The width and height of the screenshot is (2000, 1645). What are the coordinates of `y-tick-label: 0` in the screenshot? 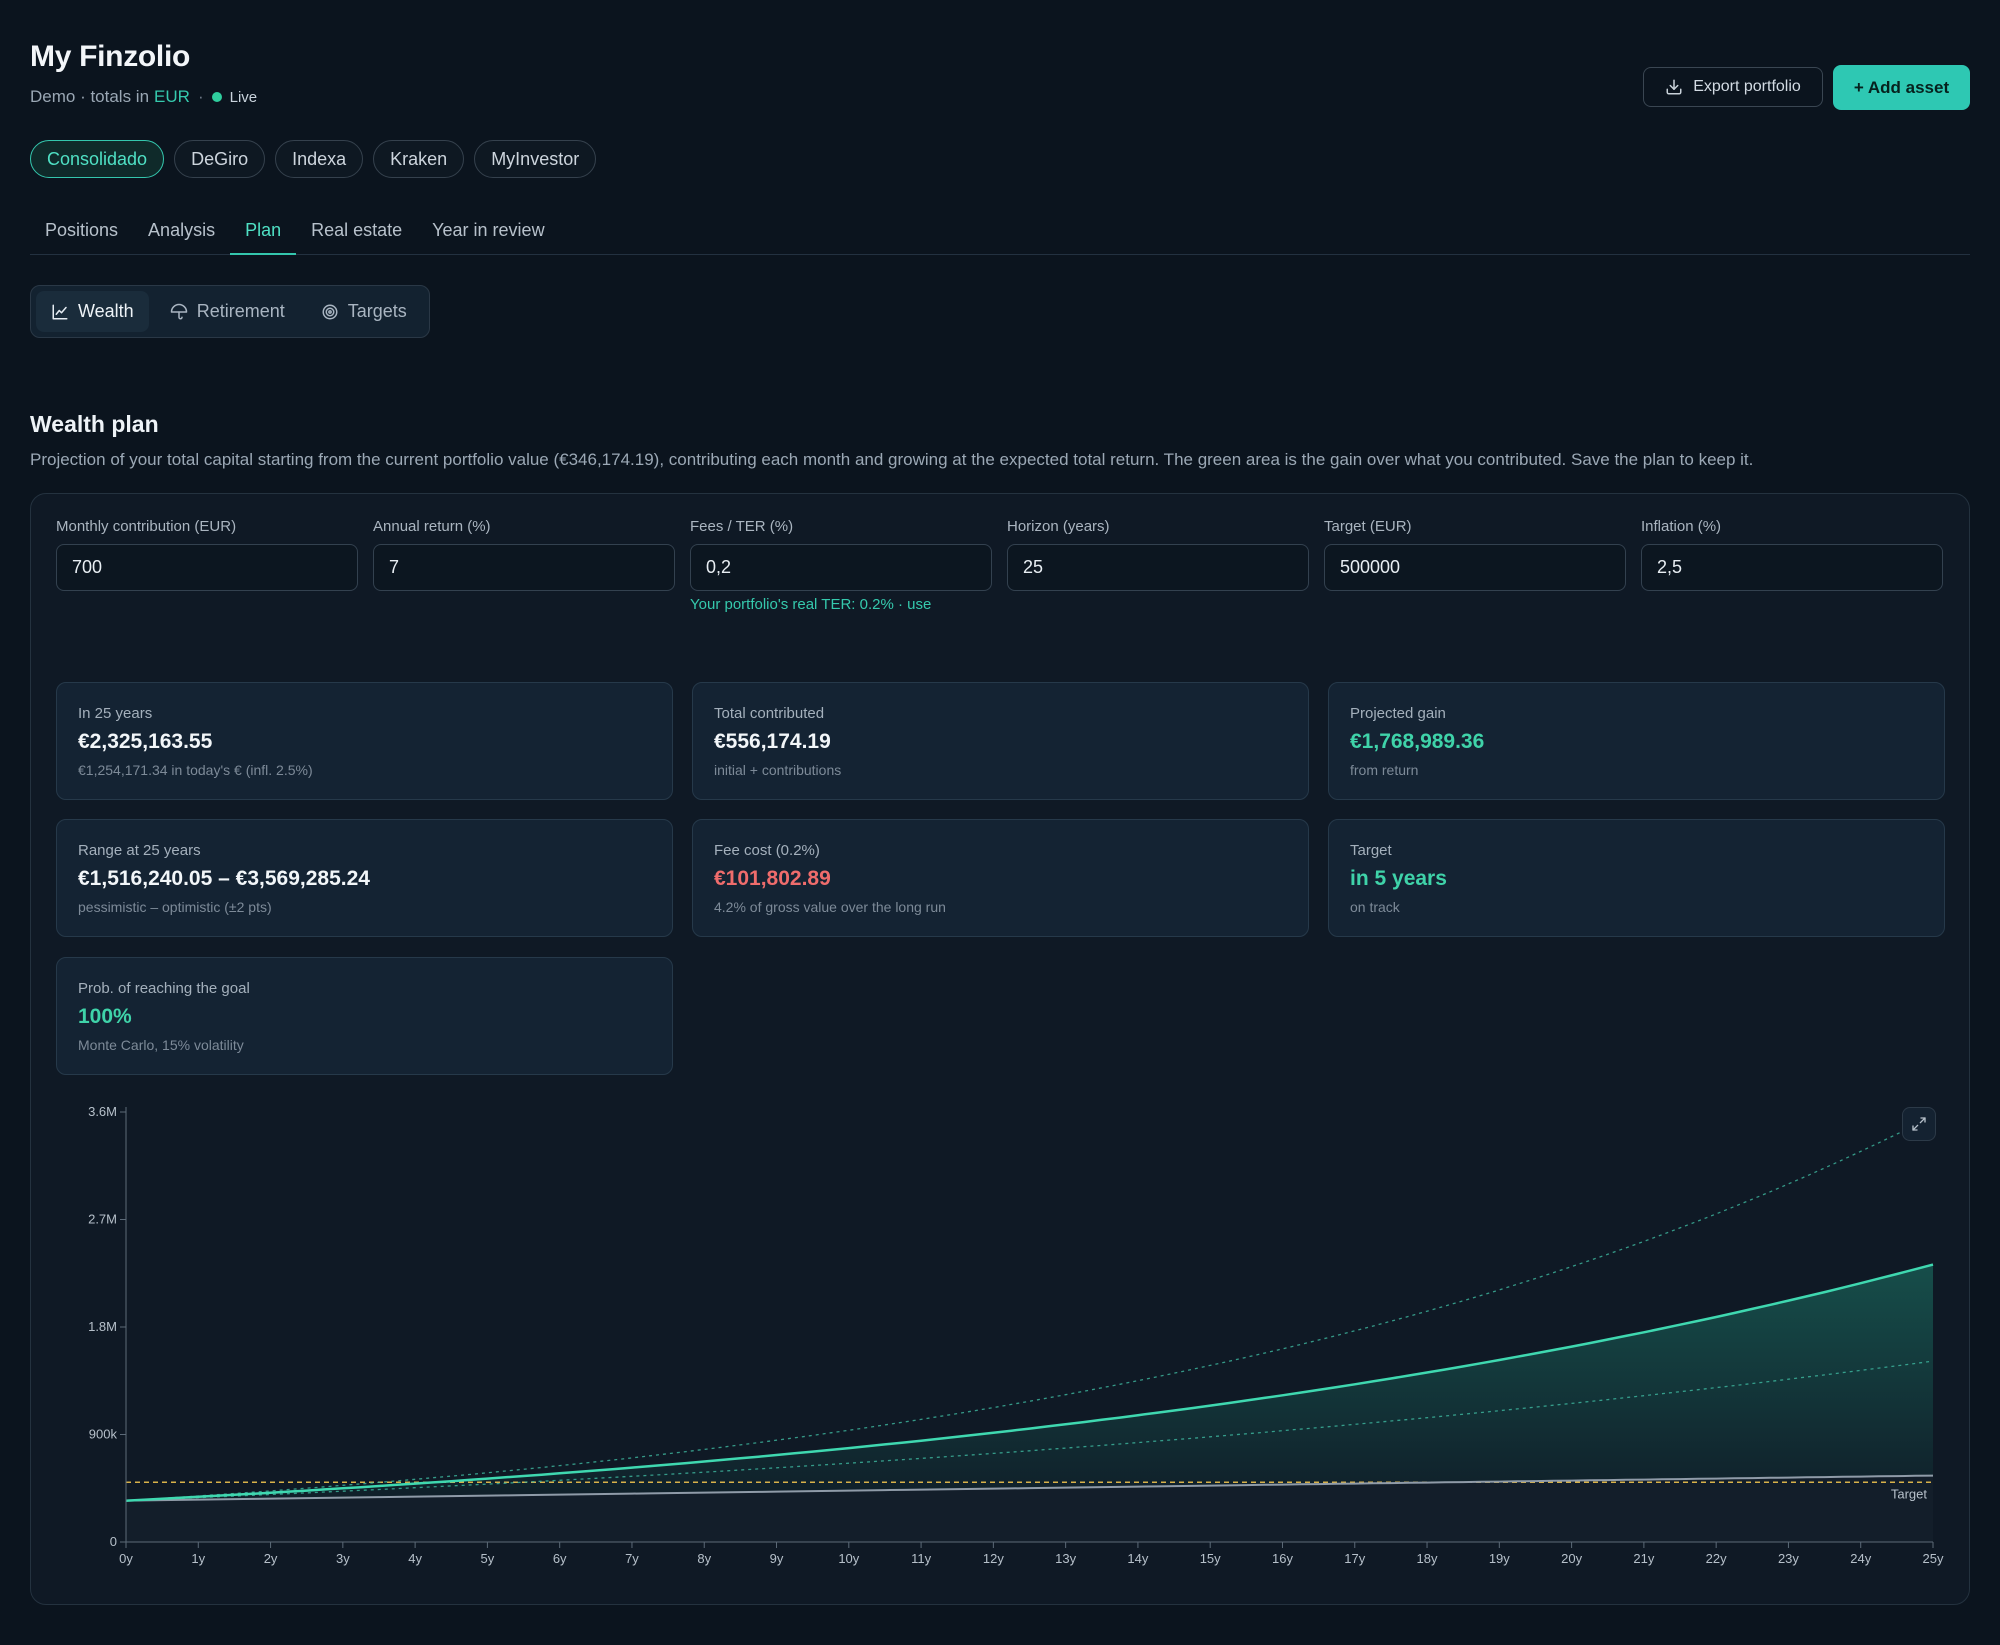 It's located at (113, 1541).